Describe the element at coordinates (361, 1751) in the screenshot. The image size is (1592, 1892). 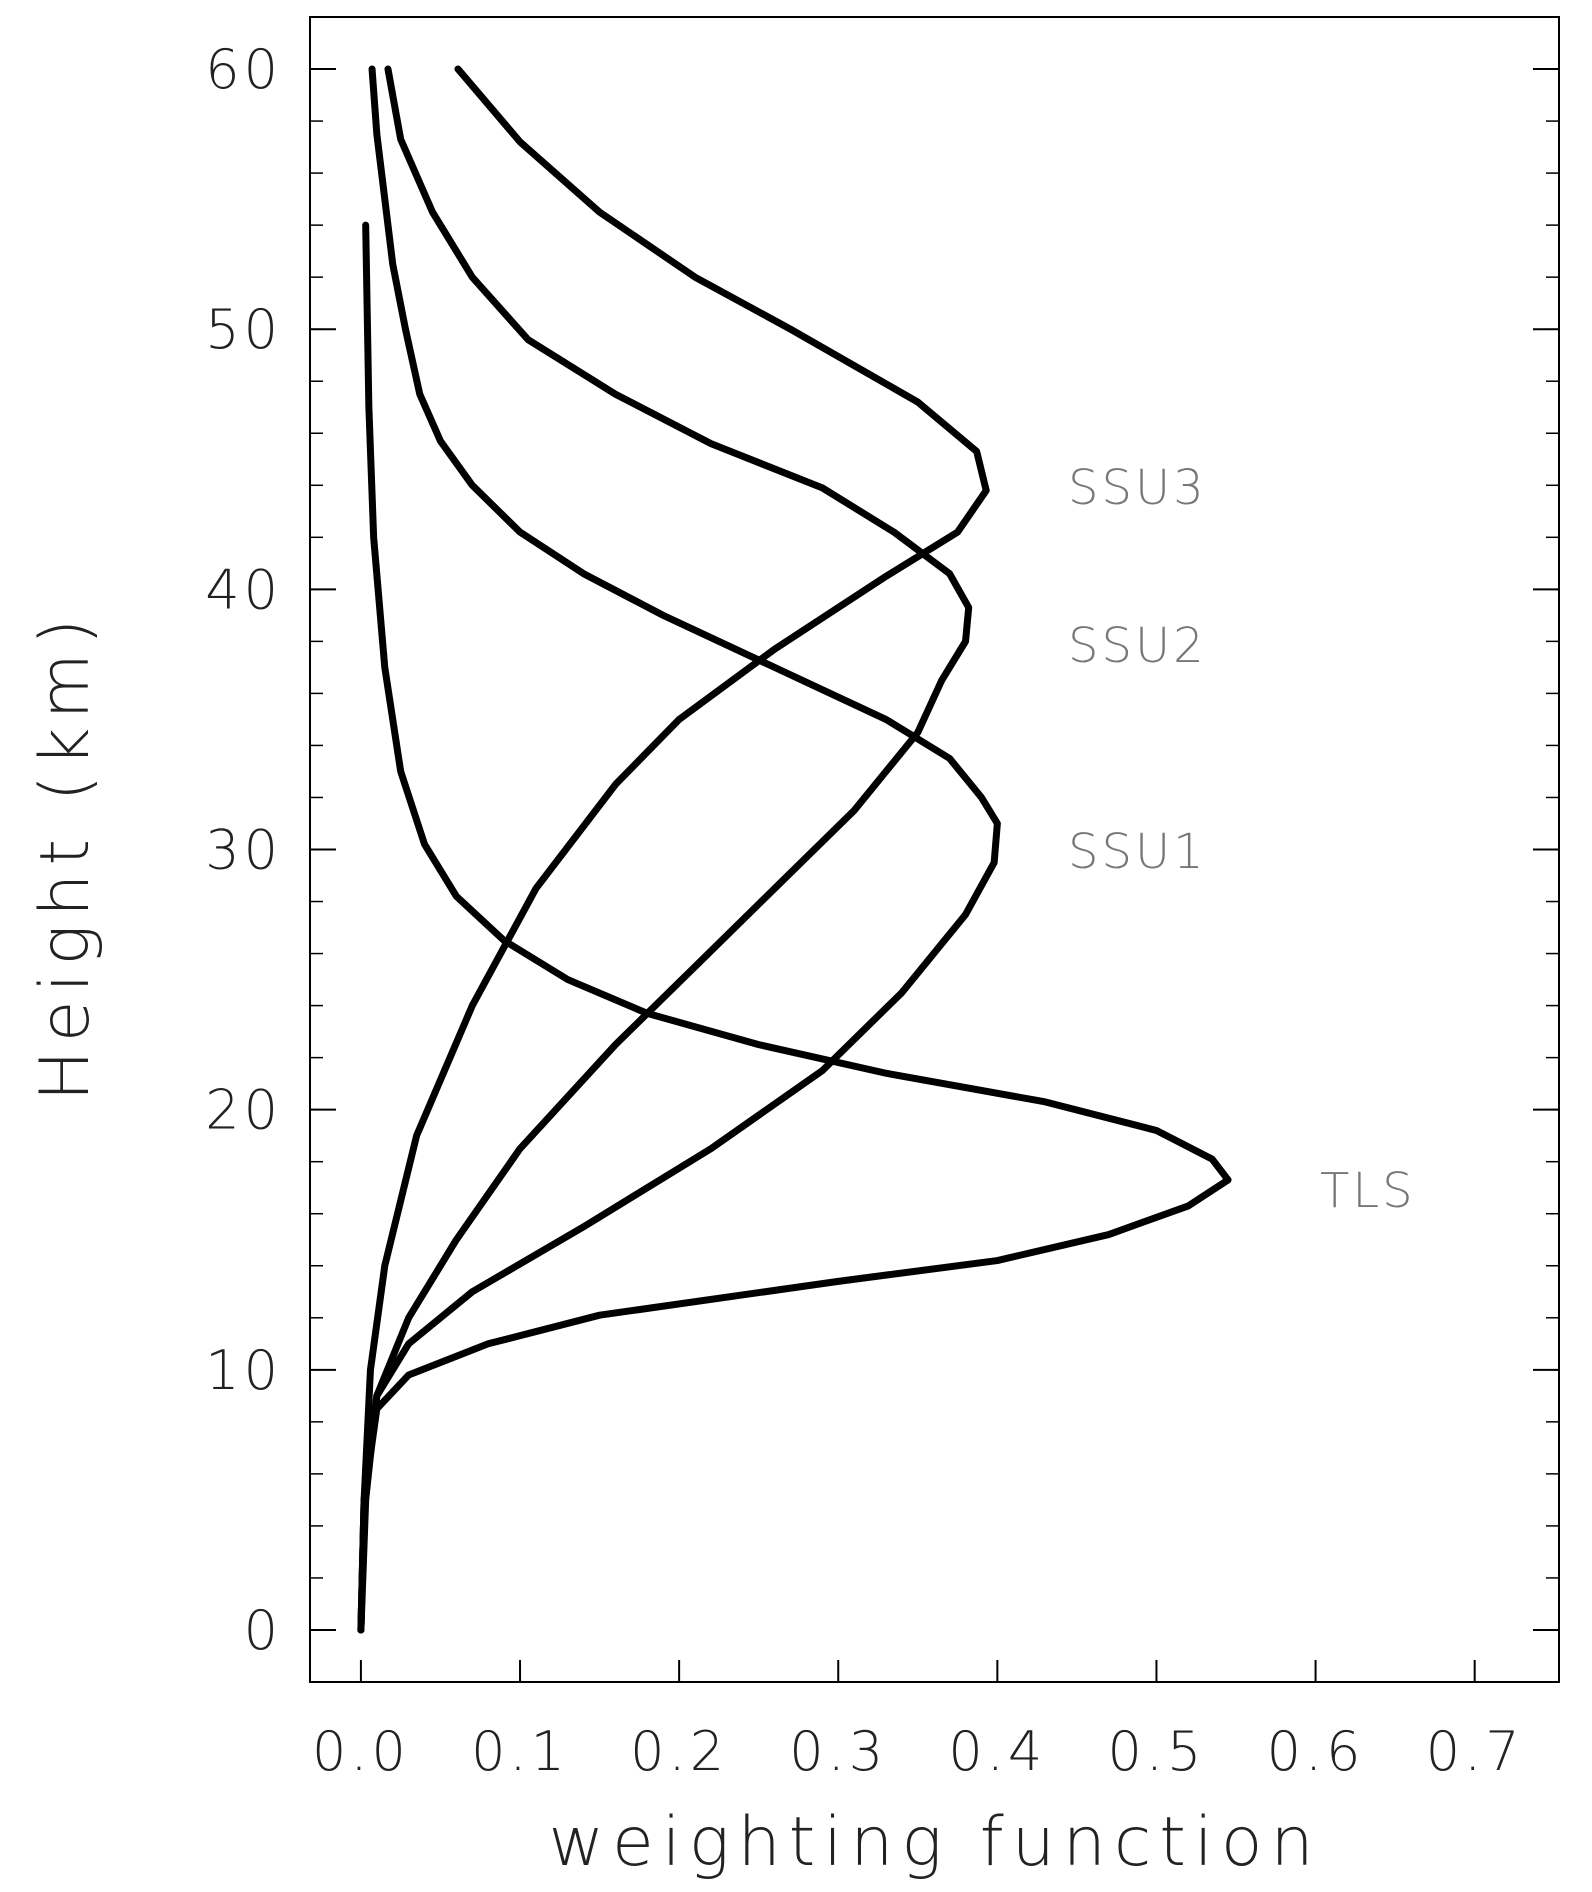
I see `x-tick-label: 0.0` at that location.